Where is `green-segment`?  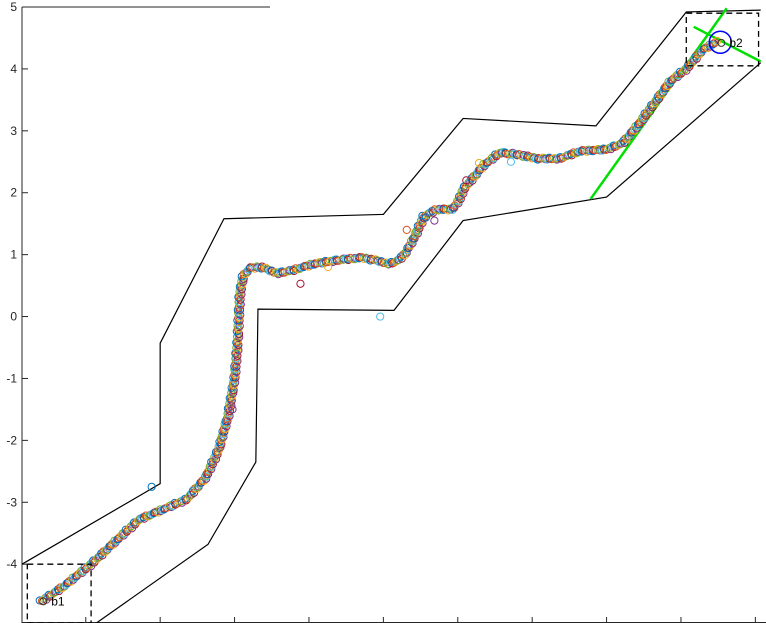 green-segment is located at coordinates (727, 44).